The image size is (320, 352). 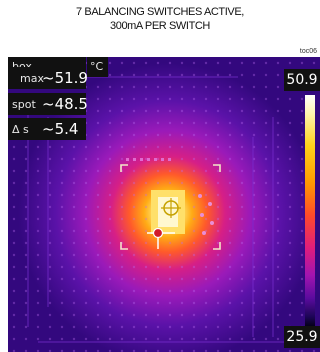 I want to click on pin-row, so click(x=148, y=159).